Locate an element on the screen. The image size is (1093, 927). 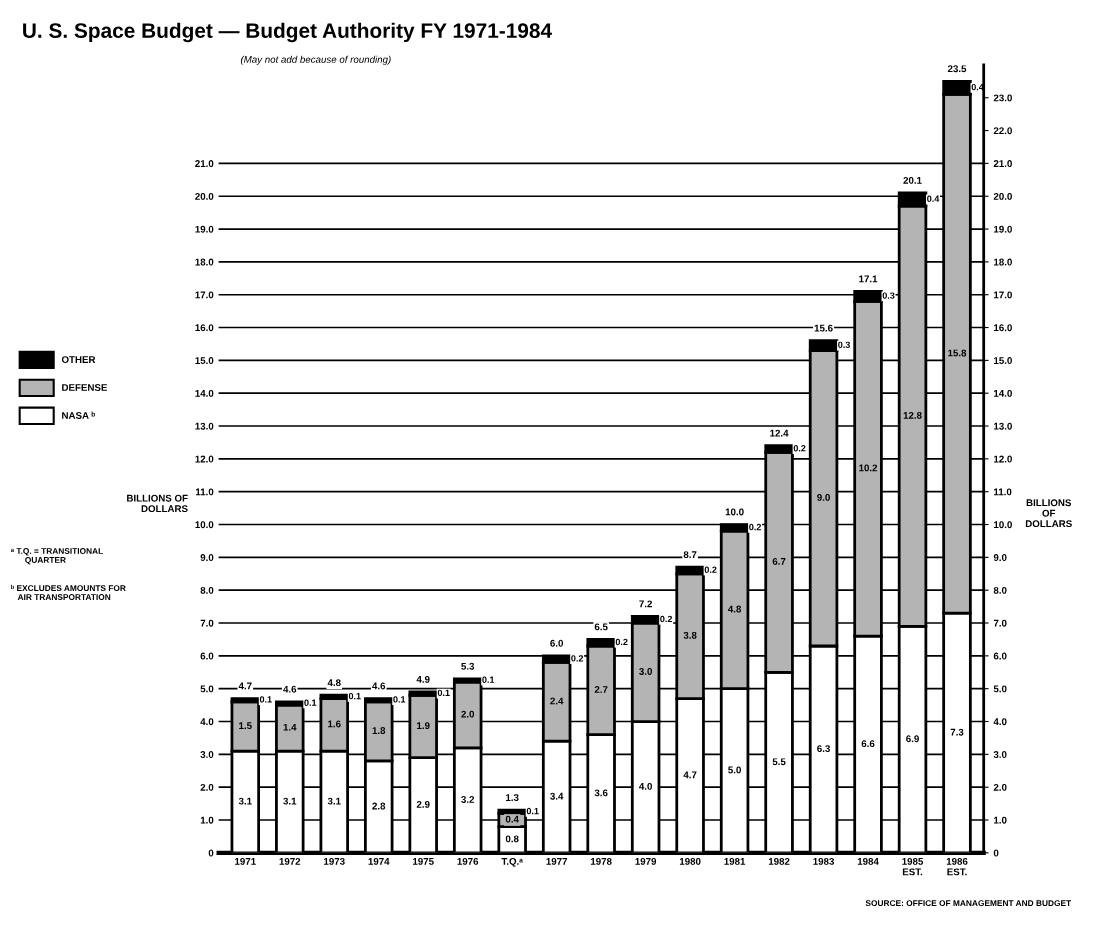
y2-tick-label: 1.0 is located at coordinates (1000, 820).